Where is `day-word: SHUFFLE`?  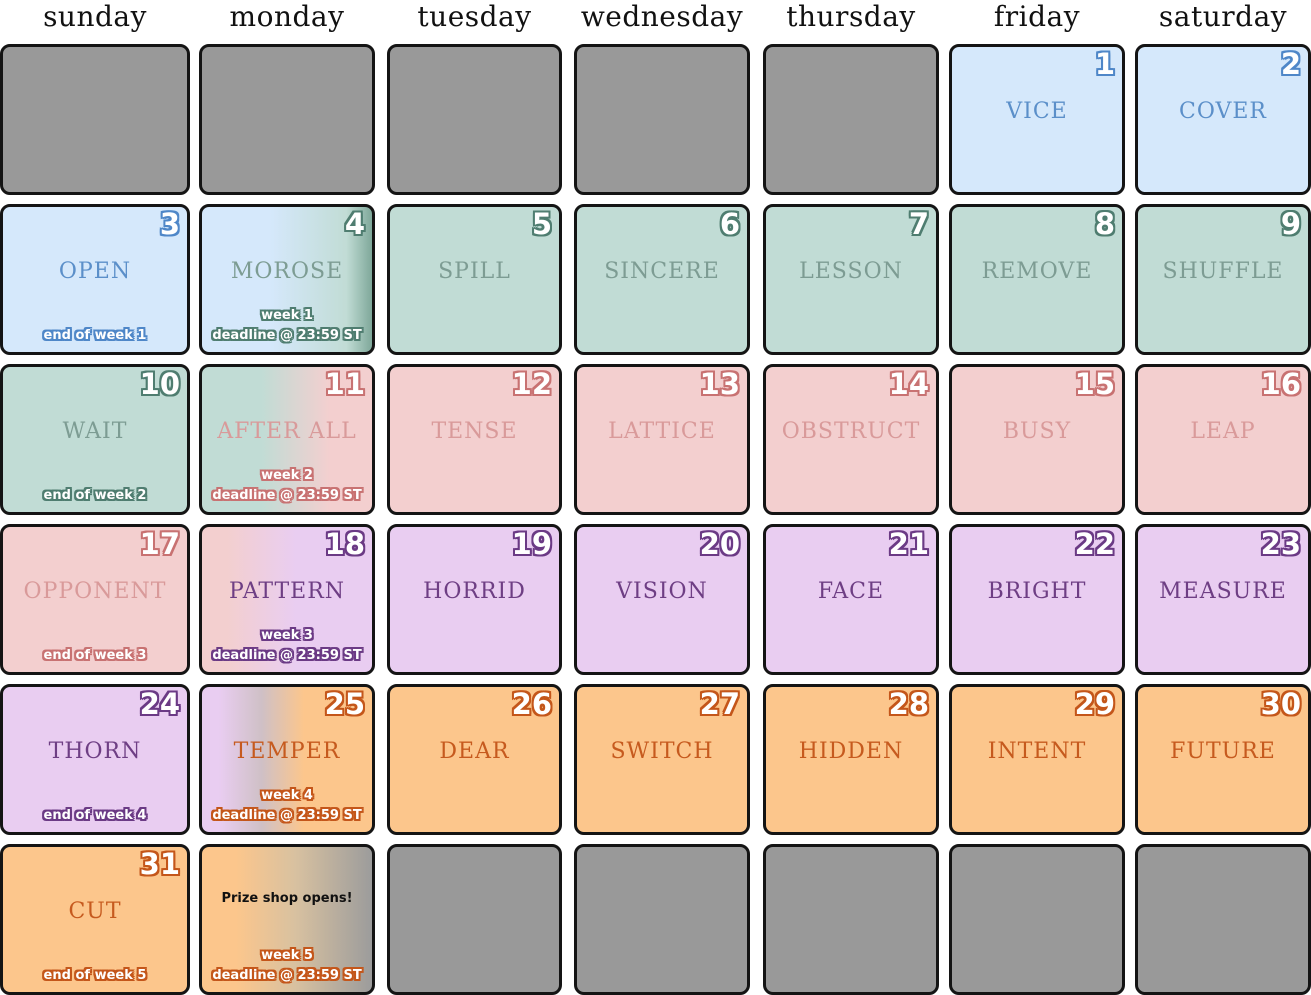
day-word: SHUFFLE is located at coordinates (1223, 271).